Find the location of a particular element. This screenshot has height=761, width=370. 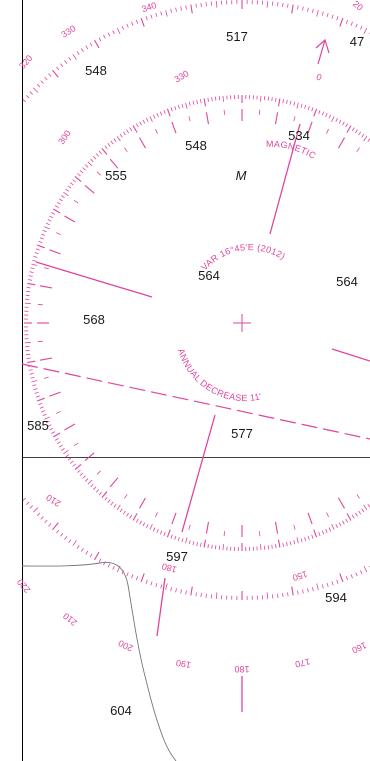

rose-degree-label: 330 is located at coordinates (181, 76).